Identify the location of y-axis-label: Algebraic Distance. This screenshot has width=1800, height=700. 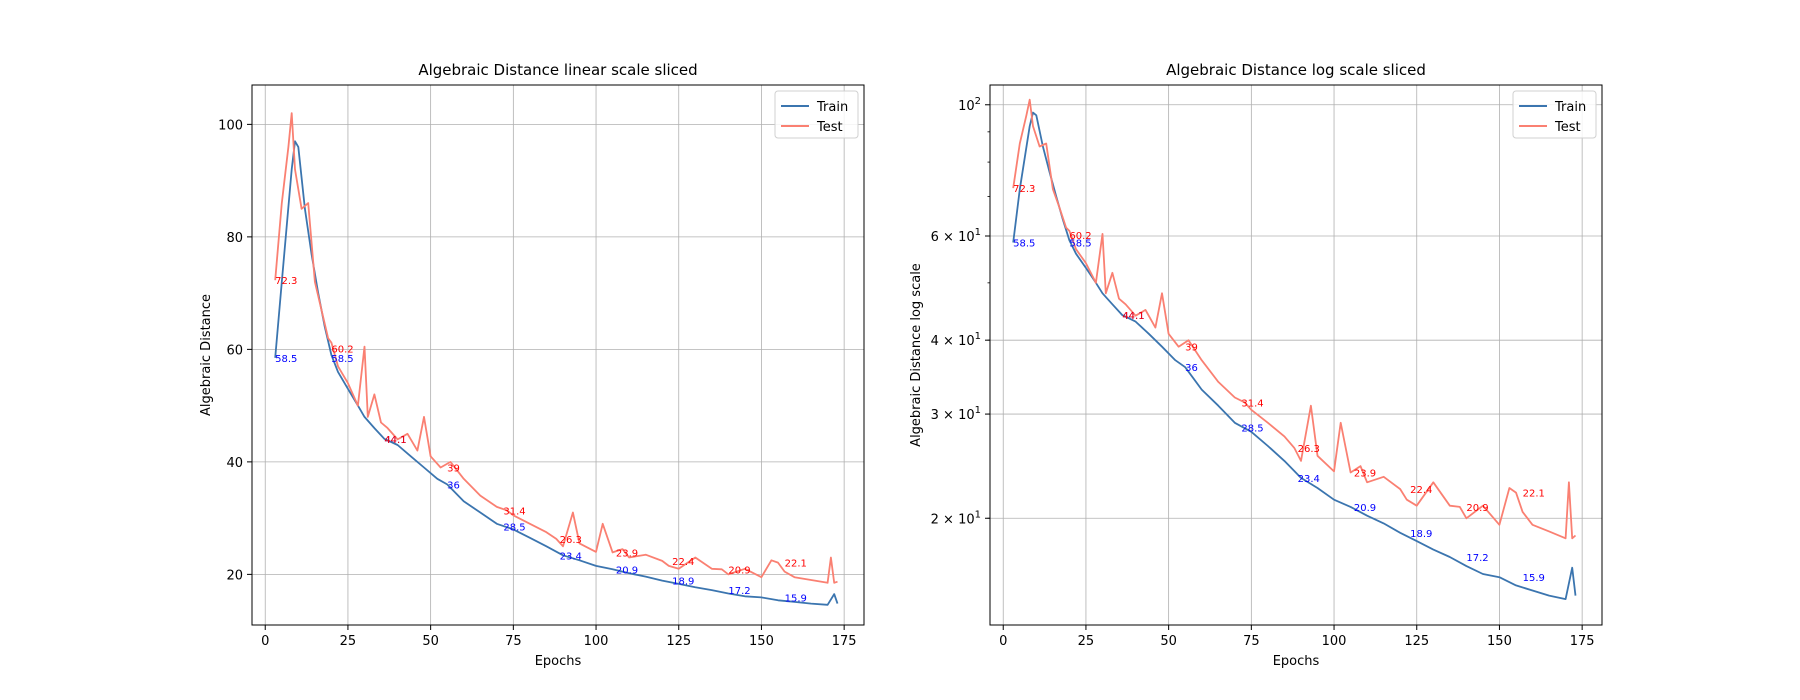
(206, 355).